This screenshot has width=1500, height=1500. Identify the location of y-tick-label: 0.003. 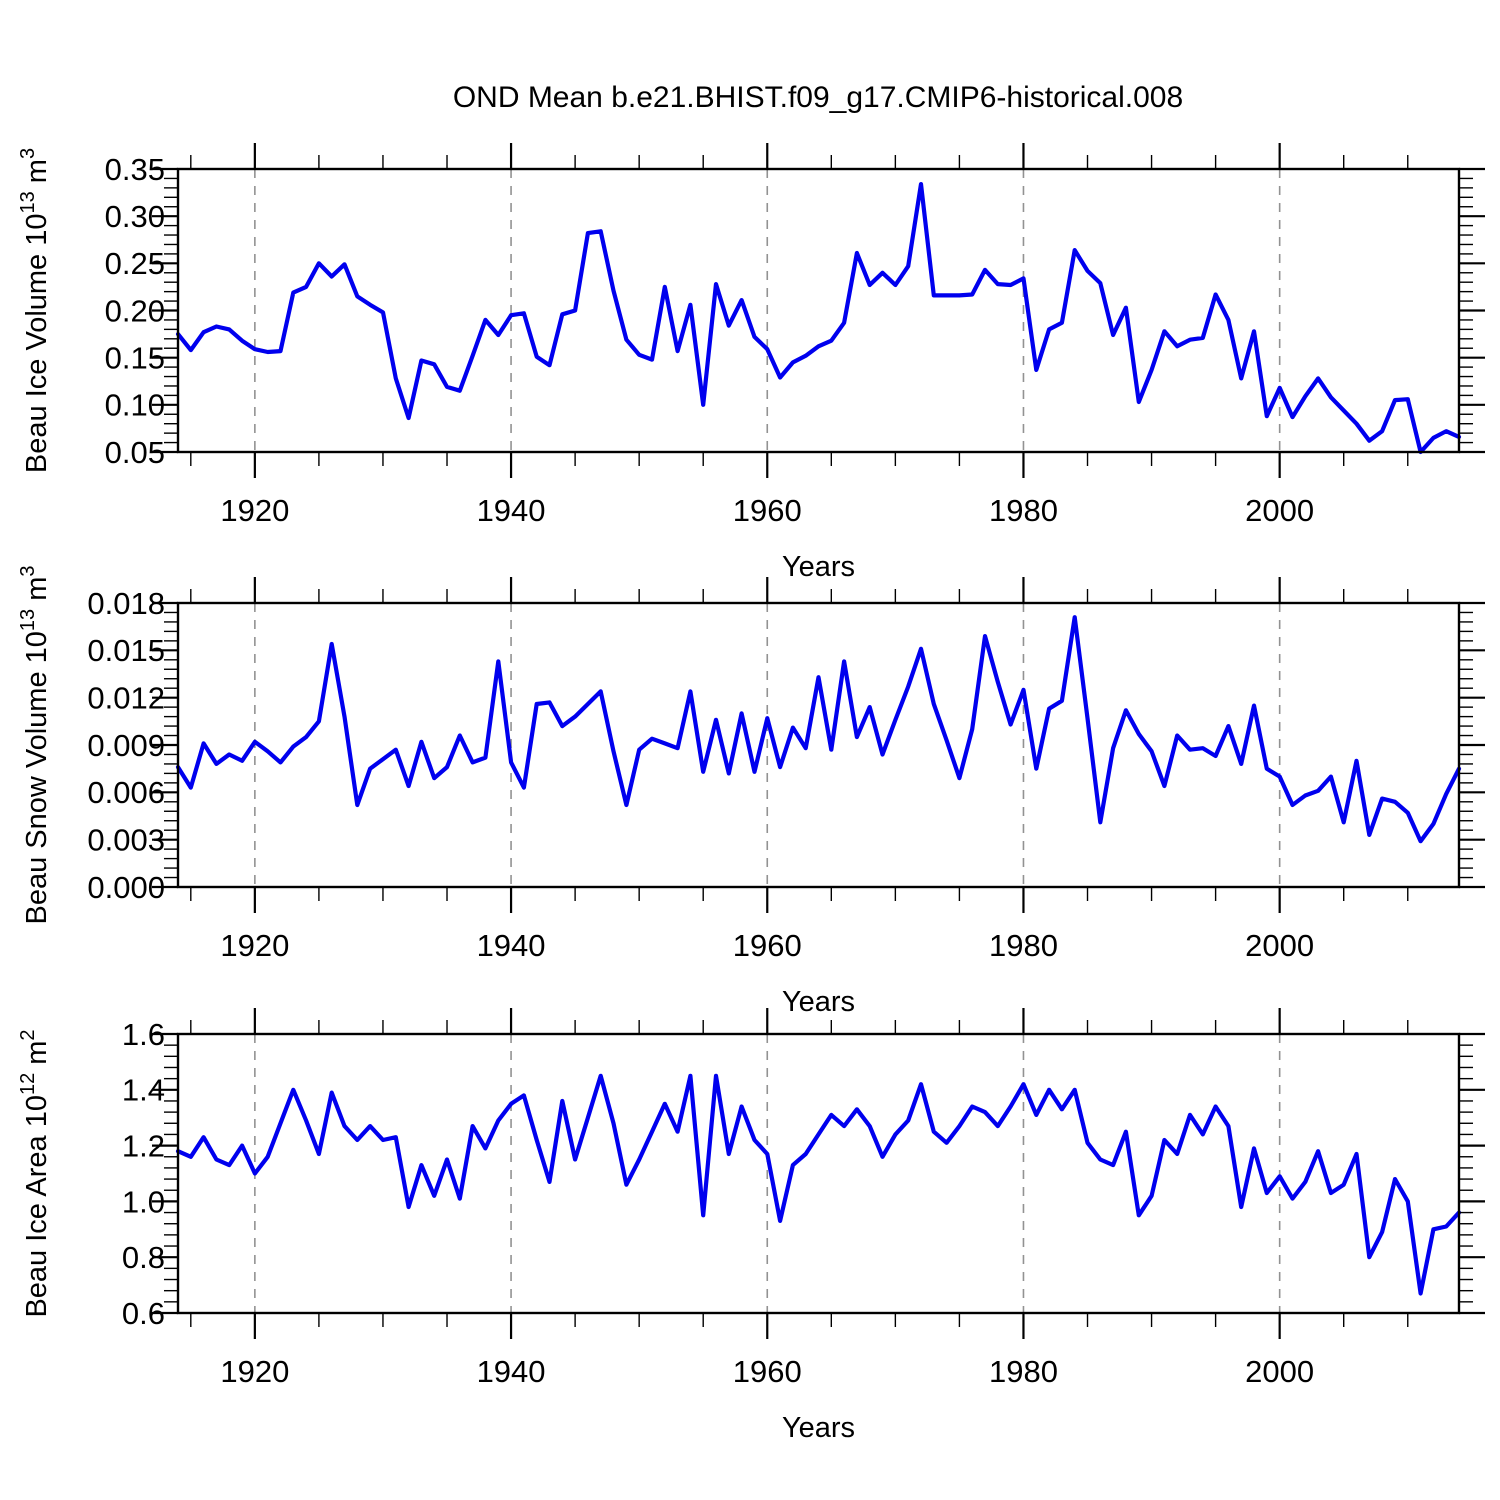
(126, 840).